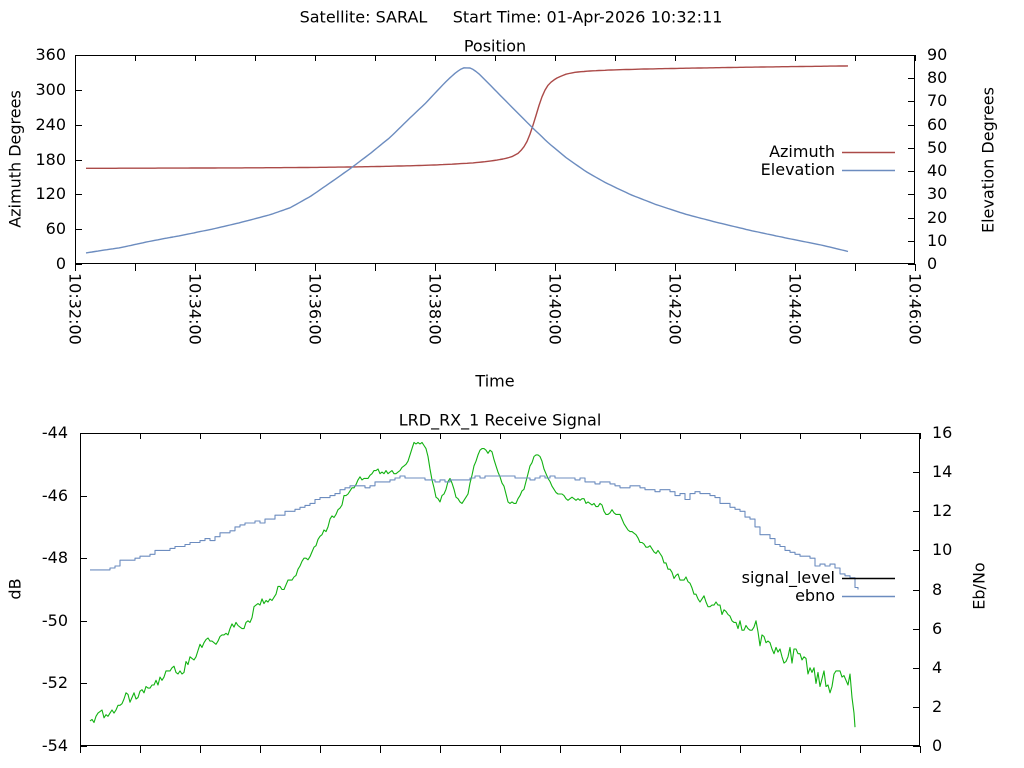 The width and height of the screenshot is (1024, 768). What do you see at coordinates (60, 263) in the screenshot?
I see `y-tick-label: 0` at bounding box center [60, 263].